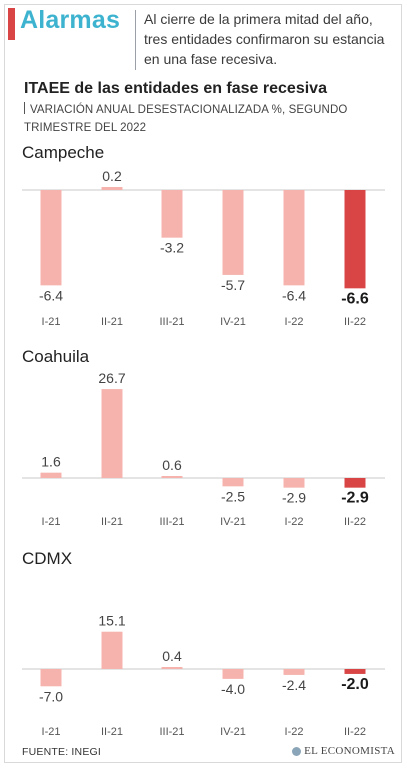  Describe the element at coordinates (63, 152) in the screenshot. I see `panel-title-campeche: Campeche` at that location.